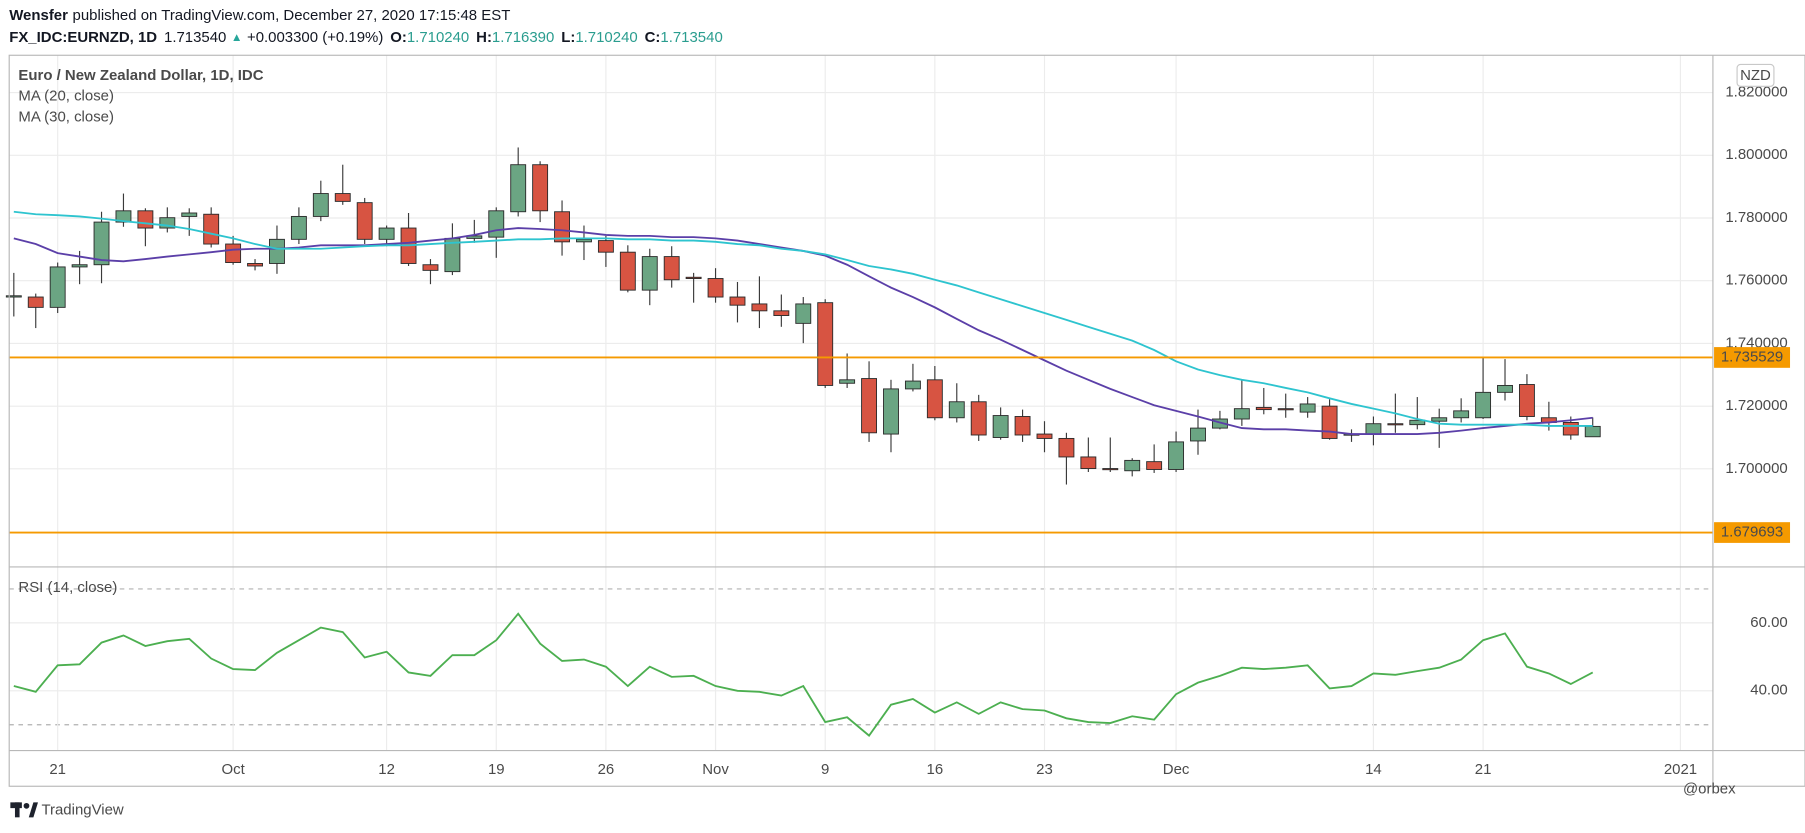  What do you see at coordinates (195, 37) in the screenshot?
I see `last-price: 1.713540` at bounding box center [195, 37].